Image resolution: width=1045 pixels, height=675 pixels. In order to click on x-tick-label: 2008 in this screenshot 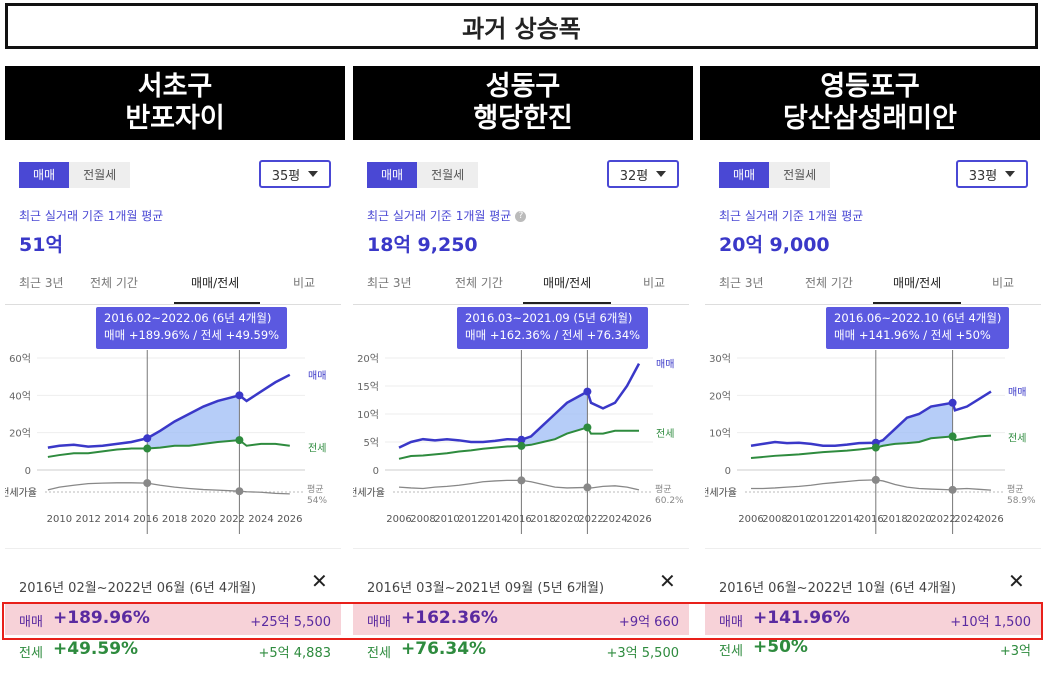, I will do `click(422, 519)`.